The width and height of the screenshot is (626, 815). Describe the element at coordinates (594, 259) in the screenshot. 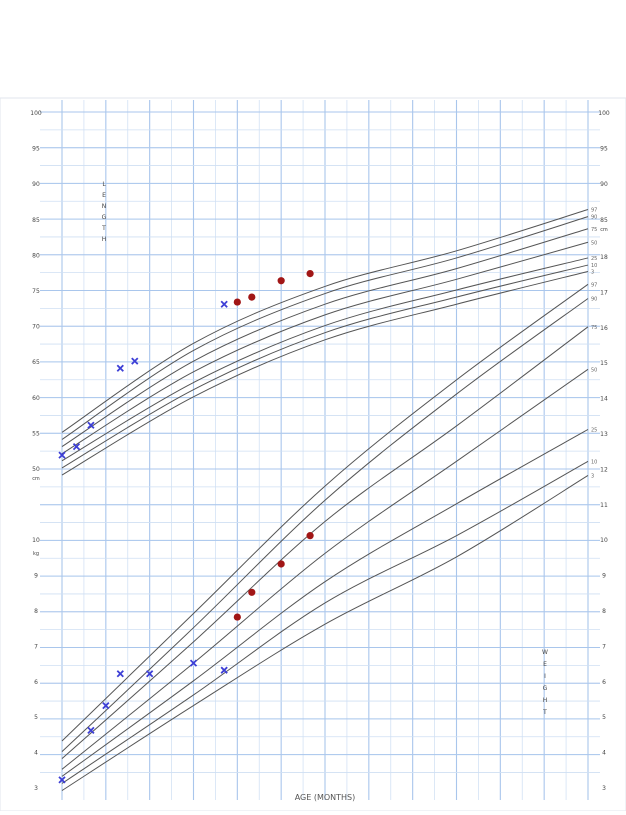

I see `length-percentile-label: 25` at that location.